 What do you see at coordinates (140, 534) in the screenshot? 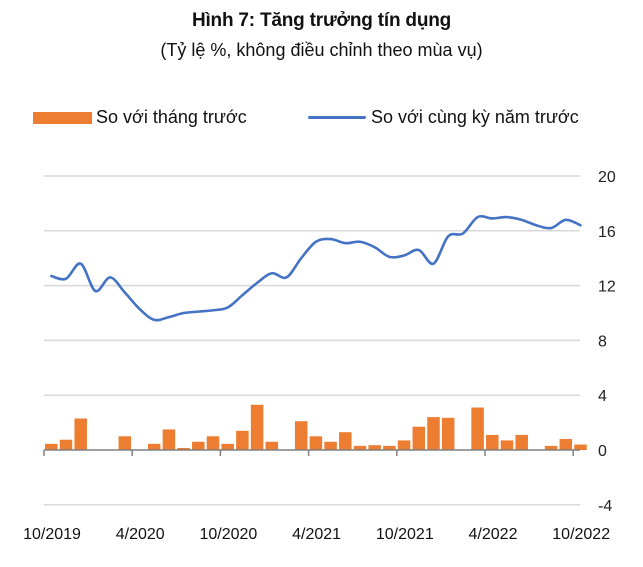
I see `x-tick-label: 4/2020` at bounding box center [140, 534].